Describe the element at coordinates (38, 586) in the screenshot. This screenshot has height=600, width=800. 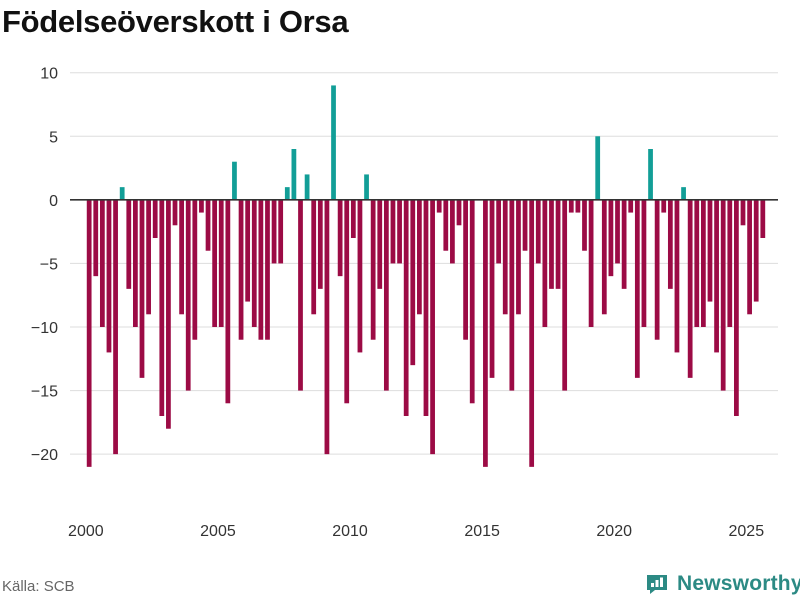
I see `source-note: Källa: SCB` at that location.